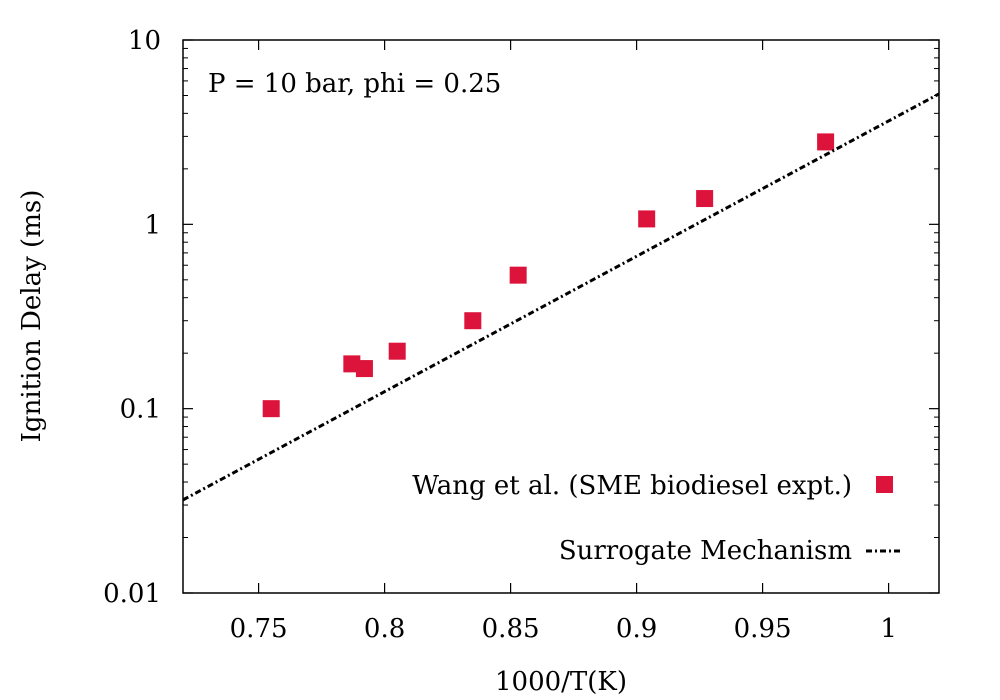 This screenshot has height=700, width=1000. I want to click on x-tick-label: 1, so click(888, 629).